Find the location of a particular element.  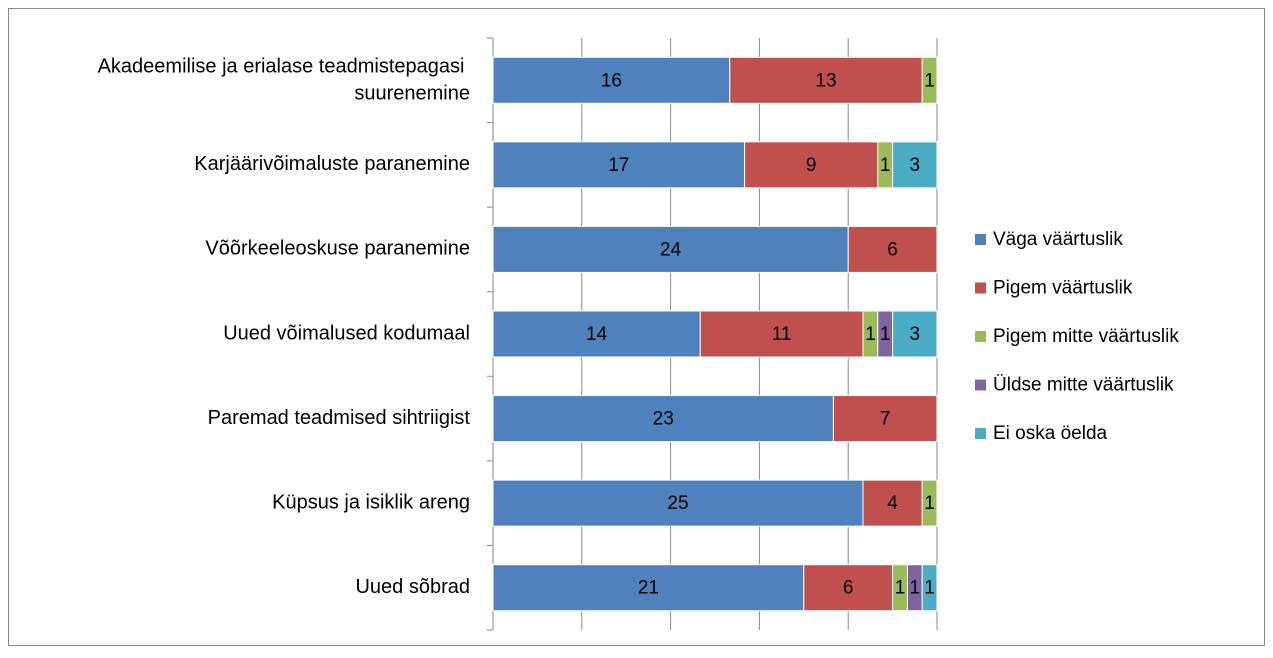

y-tick-label: Võõrkeeleoskuse paranemine is located at coordinates (337, 249).